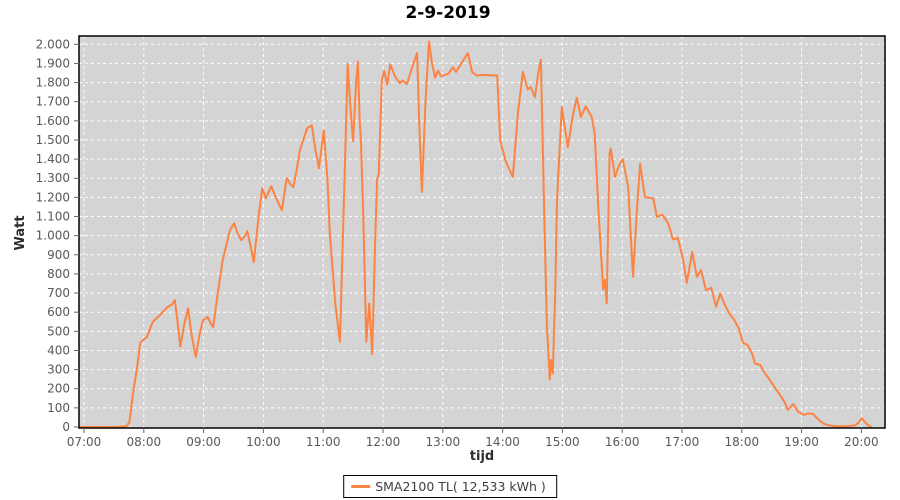 The height and width of the screenshot is (500, 900). What do you see at coordinates (482, 456) in the screenshot?
I see `x-axis-title: tijd` at bounding box center [482, 456].